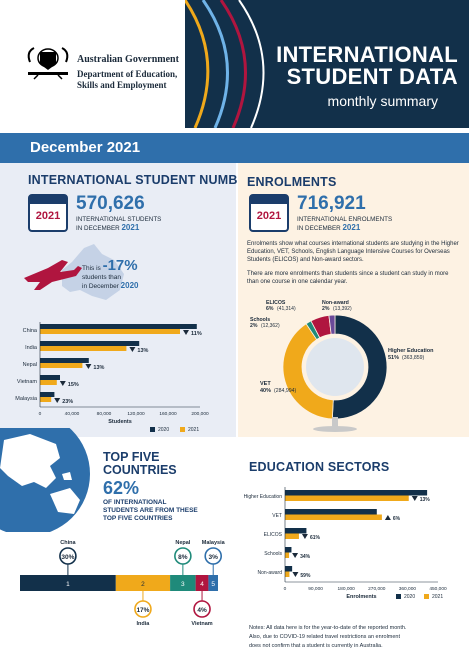  I want to click on slice-label: VET, so click(265, 384).